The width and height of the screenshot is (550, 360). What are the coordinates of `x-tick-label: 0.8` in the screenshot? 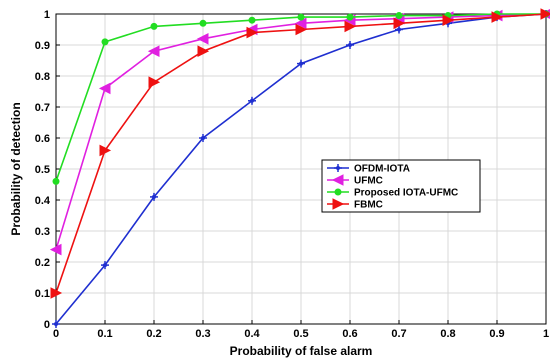 It's located at (447, 334).